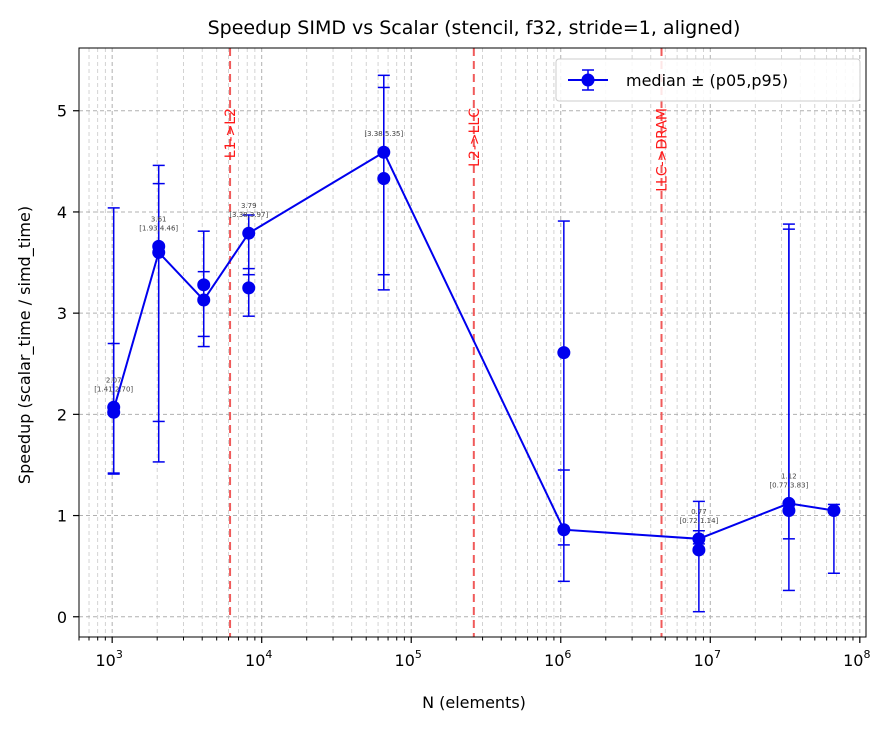 This screenshot has height=729, width=896. What do you see at coordinates (698, 521) in the screenshot?
I see `annotation-range: [0.72,1.14]` at bounding box center [698, 521].